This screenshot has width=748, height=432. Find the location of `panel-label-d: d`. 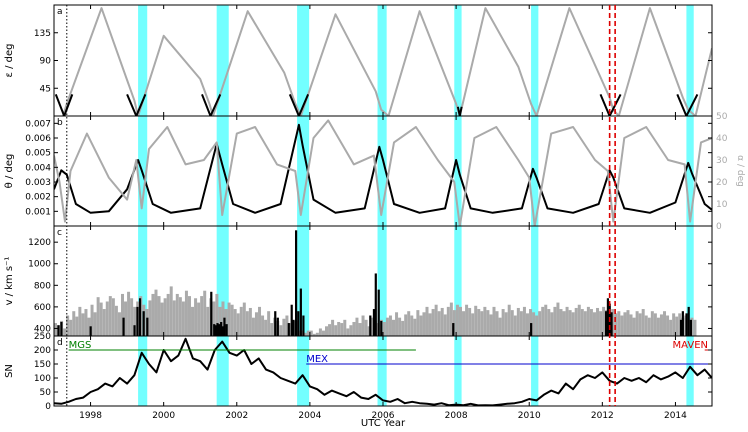

panel-label-d: d is located at coordinates (60, 343).